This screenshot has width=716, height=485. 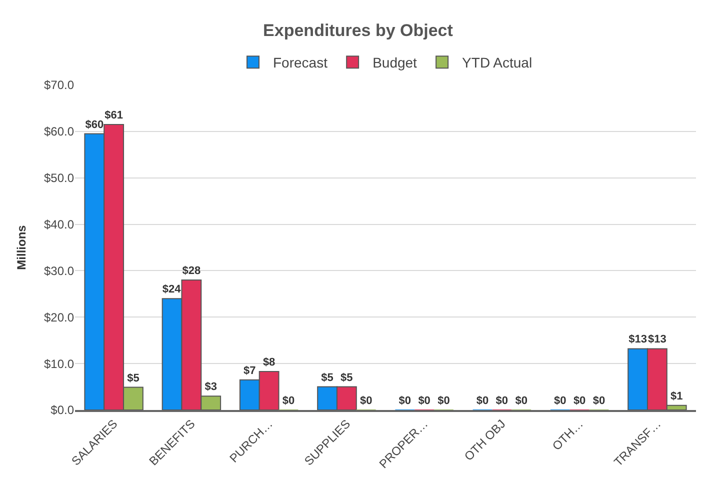 I want to click on chart-title: Expenditures by Object, so click(x=358, y=30).